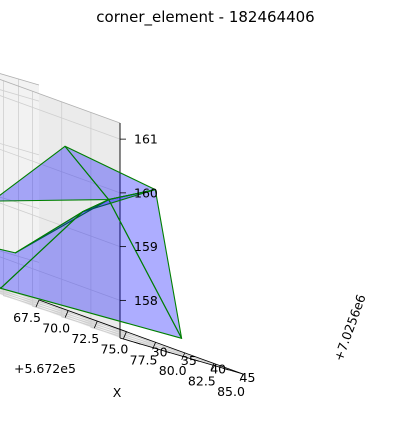 Image resolution: width=411 pixels, height=423 pixels. I want to click on x-tick-label: 80.0, so click(173, 370).